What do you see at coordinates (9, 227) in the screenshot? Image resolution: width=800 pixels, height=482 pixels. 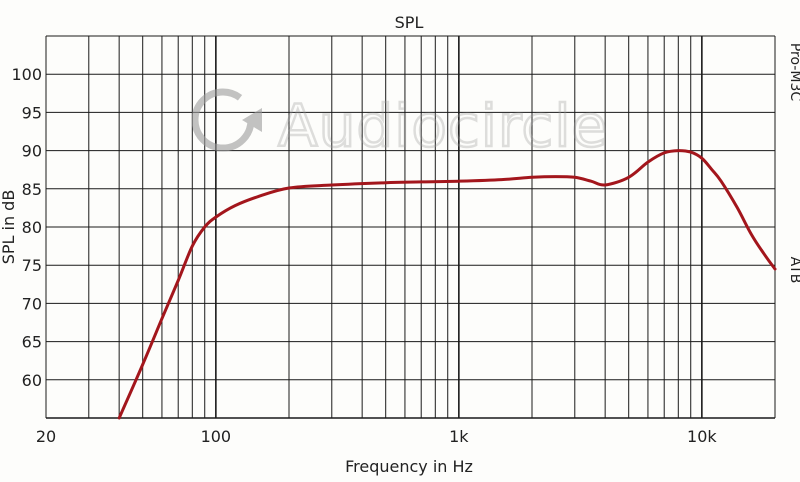 I see `y-axis-title: SPL in dB` at bounding box center [9, 227].